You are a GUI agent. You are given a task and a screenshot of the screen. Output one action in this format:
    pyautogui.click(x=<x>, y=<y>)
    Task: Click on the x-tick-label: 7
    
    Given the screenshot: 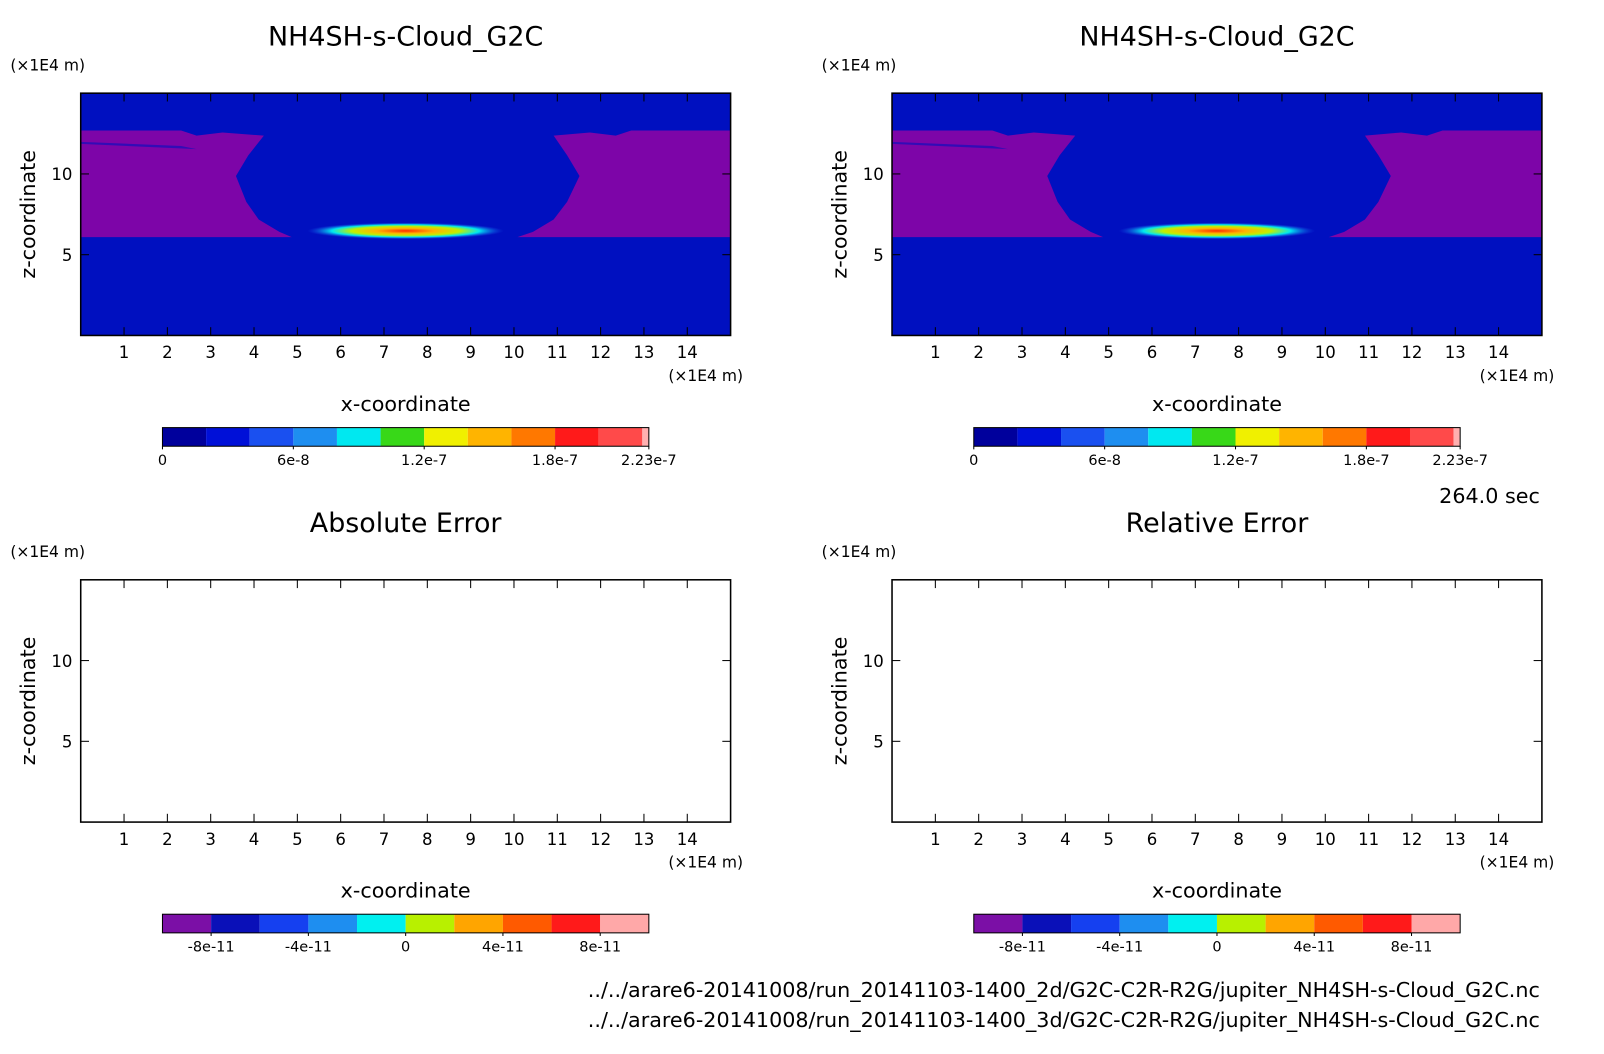 What is the action you would take?
    pyautogui.click(x=1195, y=352)
    